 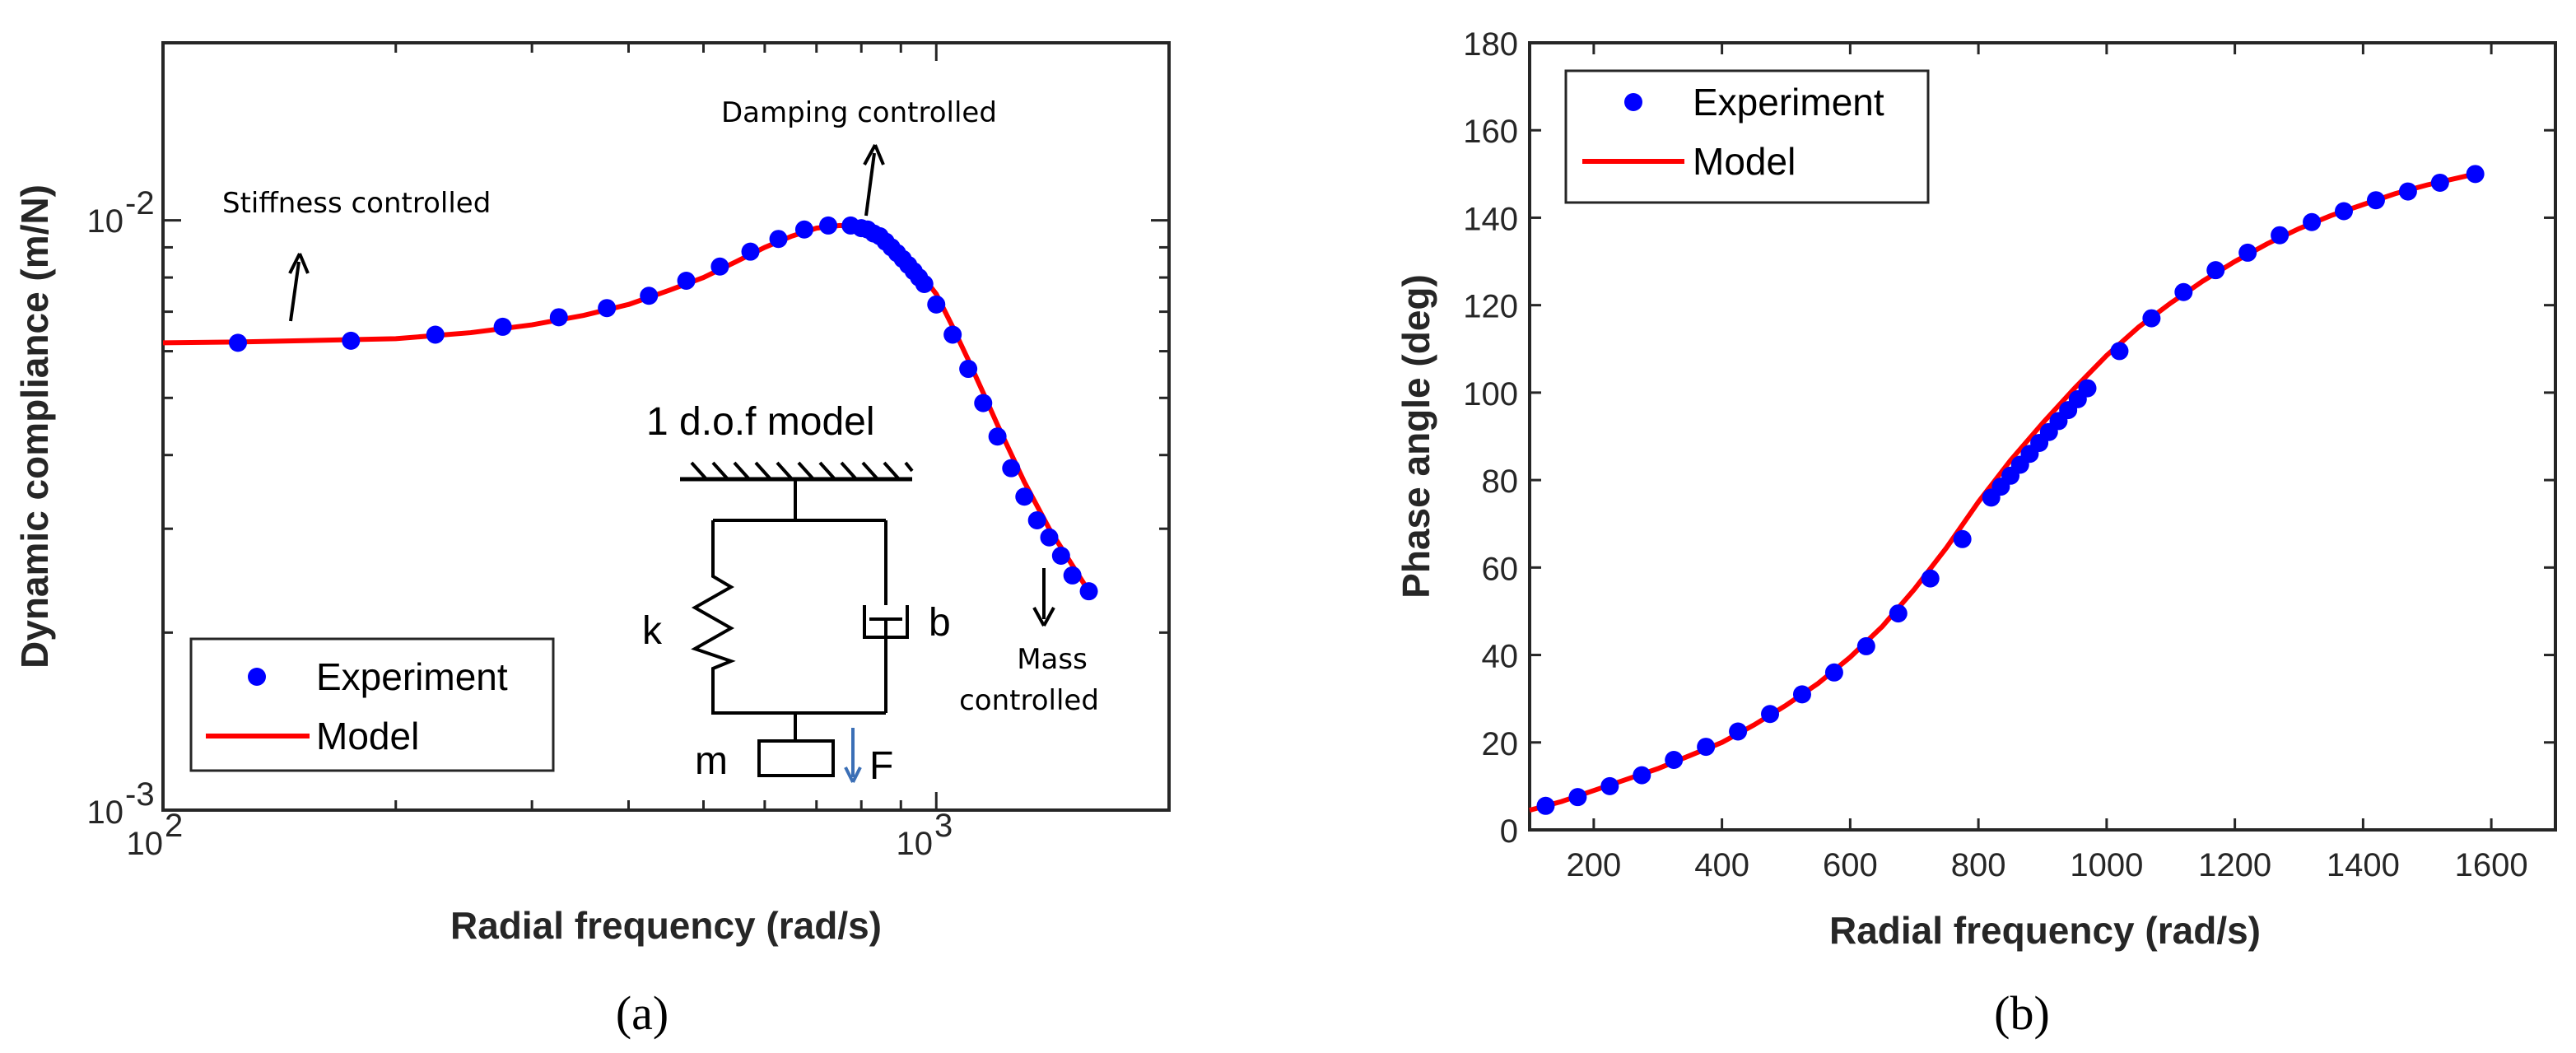 I want to click on annotation-stiffness: Stiffness controlled, so click(x=356, y=203).